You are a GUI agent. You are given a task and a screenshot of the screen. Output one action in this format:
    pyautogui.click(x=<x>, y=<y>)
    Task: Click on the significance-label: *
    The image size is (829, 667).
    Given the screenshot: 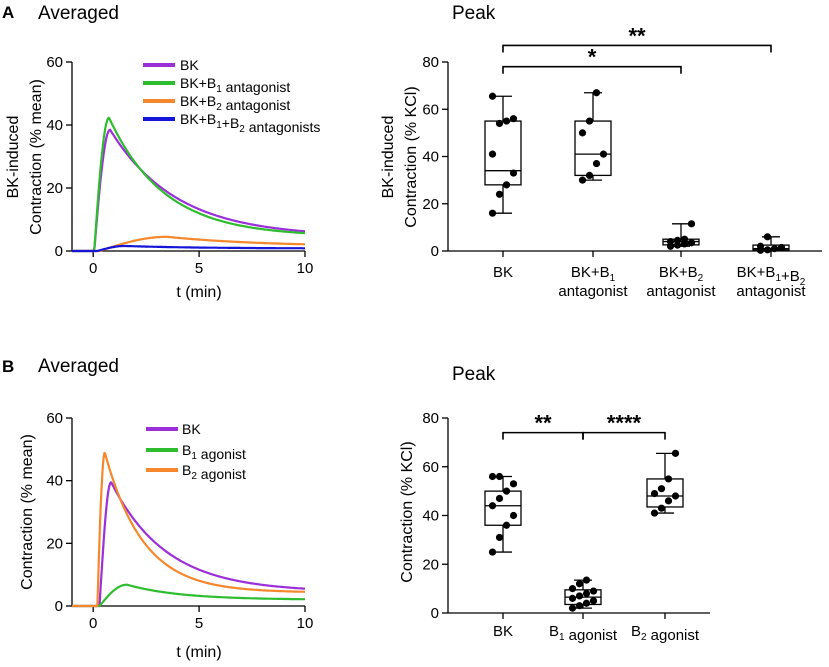 What is the action you would take?
    pyautogui.click(x=592, y=57)
    